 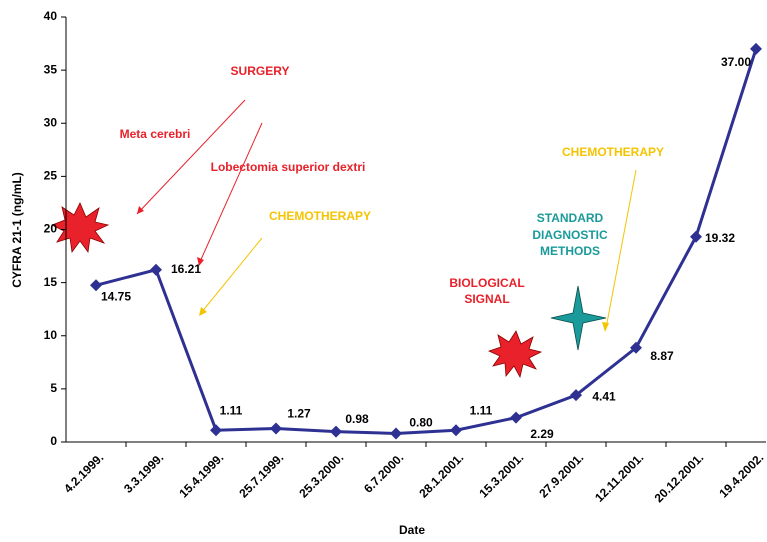 I want to click on annotation: BIOLOGICAL, so click(x=486, y=283).